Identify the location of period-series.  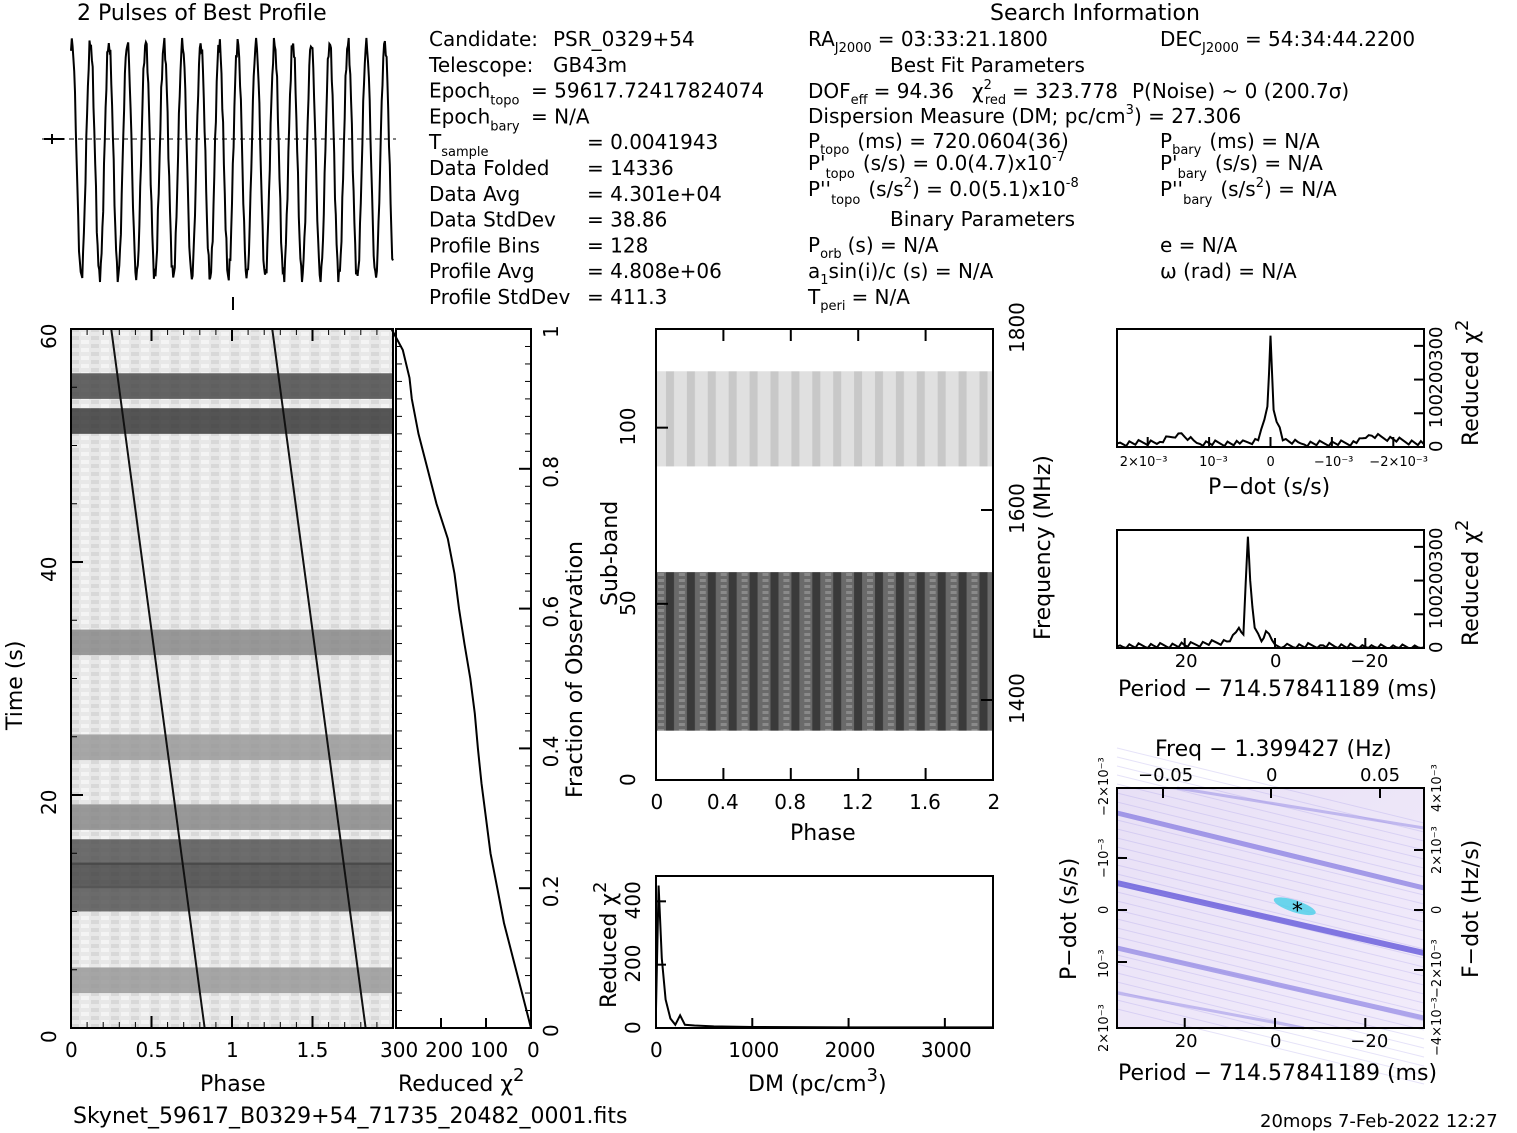
(1270, 593).